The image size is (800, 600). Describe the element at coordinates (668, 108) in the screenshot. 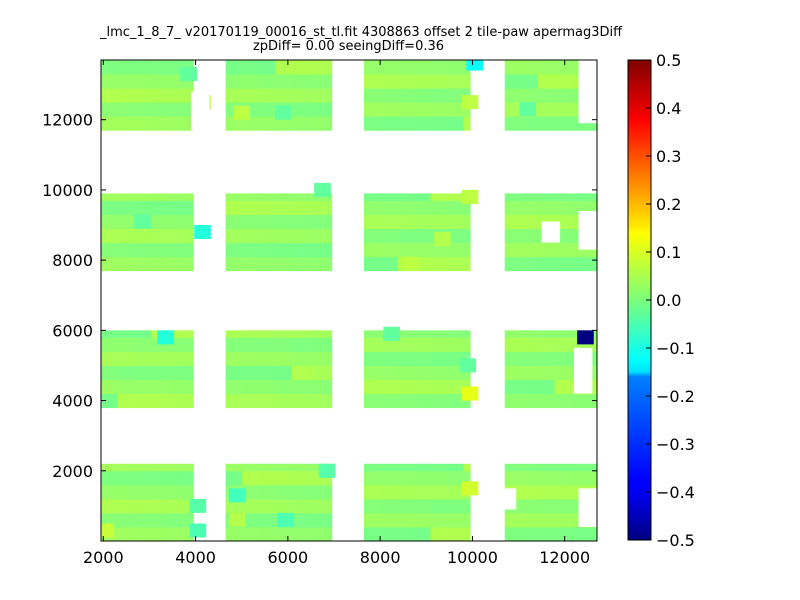

I see `colorbar-tick-label: 0.4` at that location.